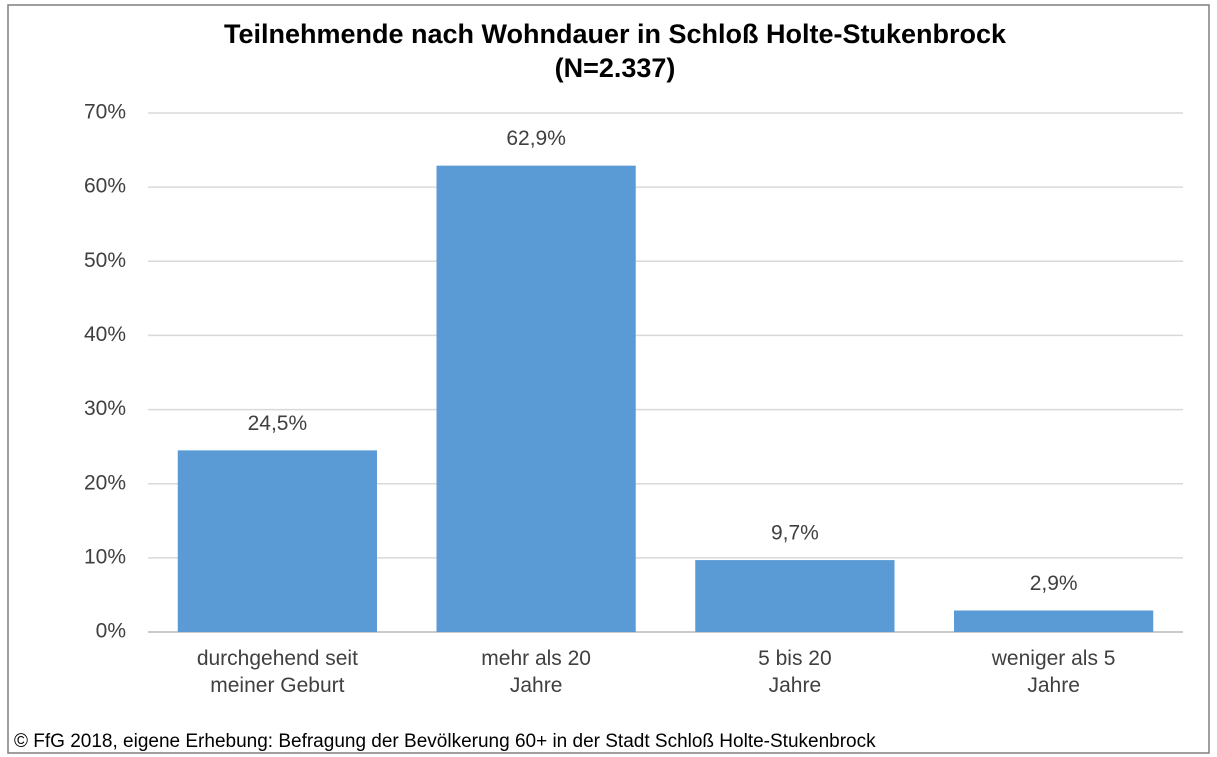 The image size is (1217, 757). I want to click on data-label: 9,7%, so click(795, 533).